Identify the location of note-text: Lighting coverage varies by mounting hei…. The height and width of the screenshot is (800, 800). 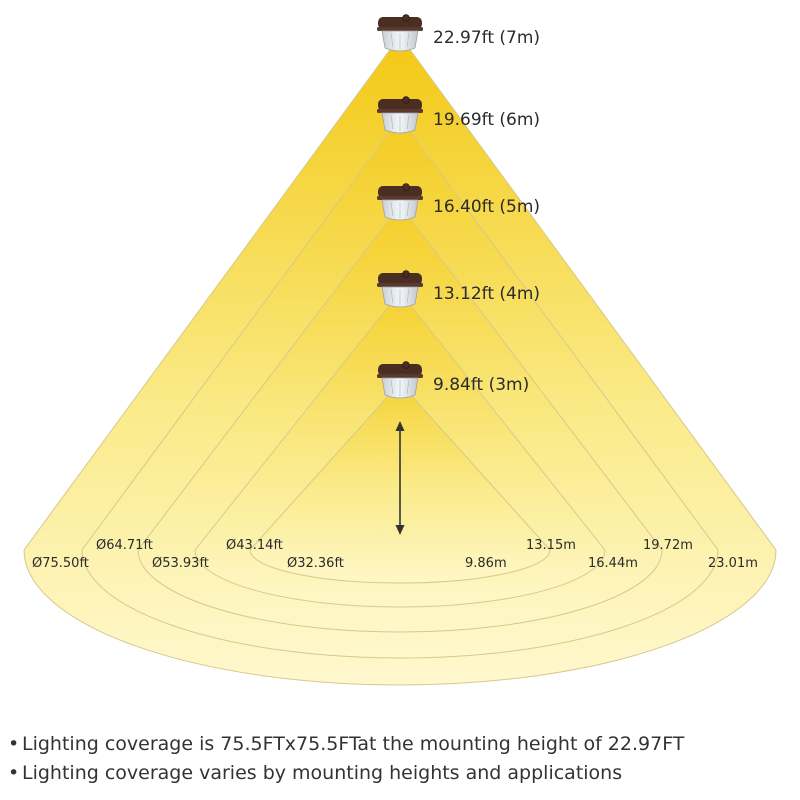
(322, 773).